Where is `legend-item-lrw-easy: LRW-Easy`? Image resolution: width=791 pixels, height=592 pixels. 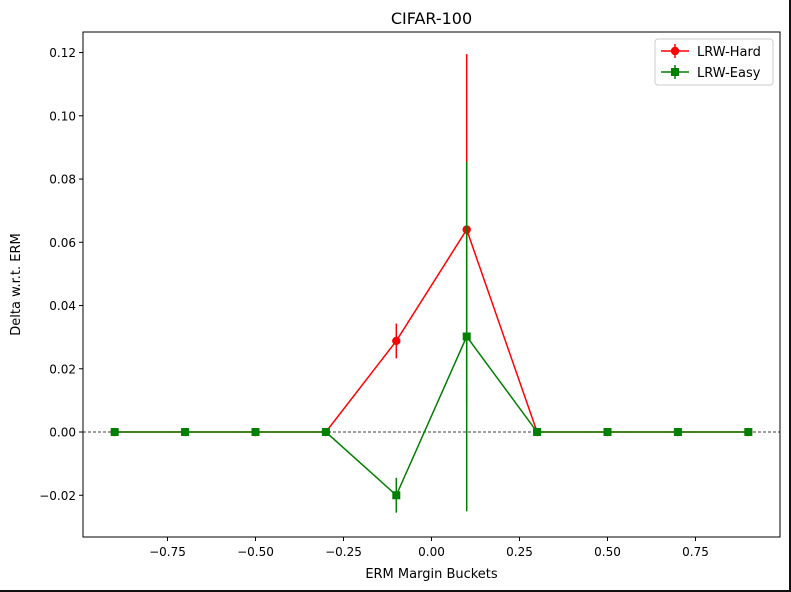
legend-item-lrw-easy: LRW-Easy is located at coordinates (711, 73).